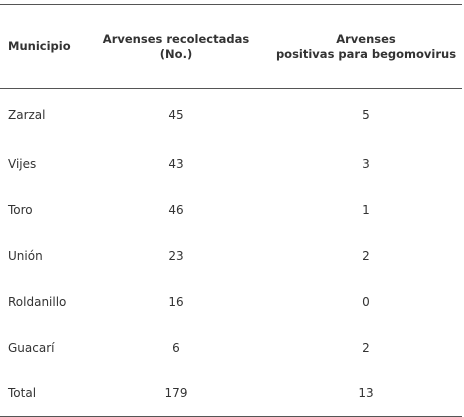 Image resolution: width=464 pixels, height=417 pixels. Describe the element at coordinates (366, 53) in the screenshot. I see `header-col3-line2: positivas para begomovirus` at that location.